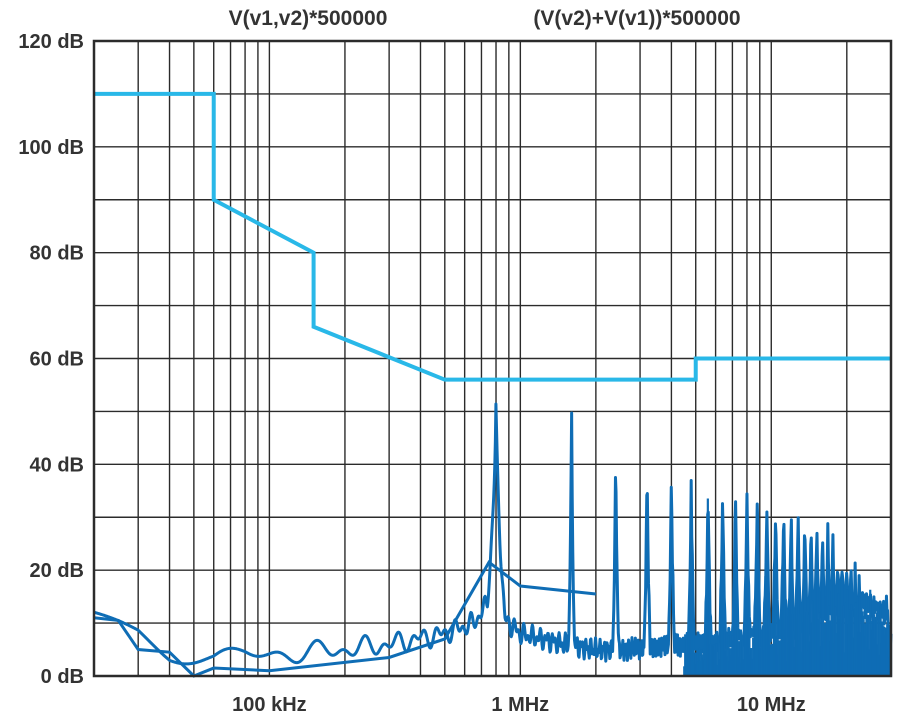  I want to click on x-tick-label: 10 MHz, so click(771, 705).